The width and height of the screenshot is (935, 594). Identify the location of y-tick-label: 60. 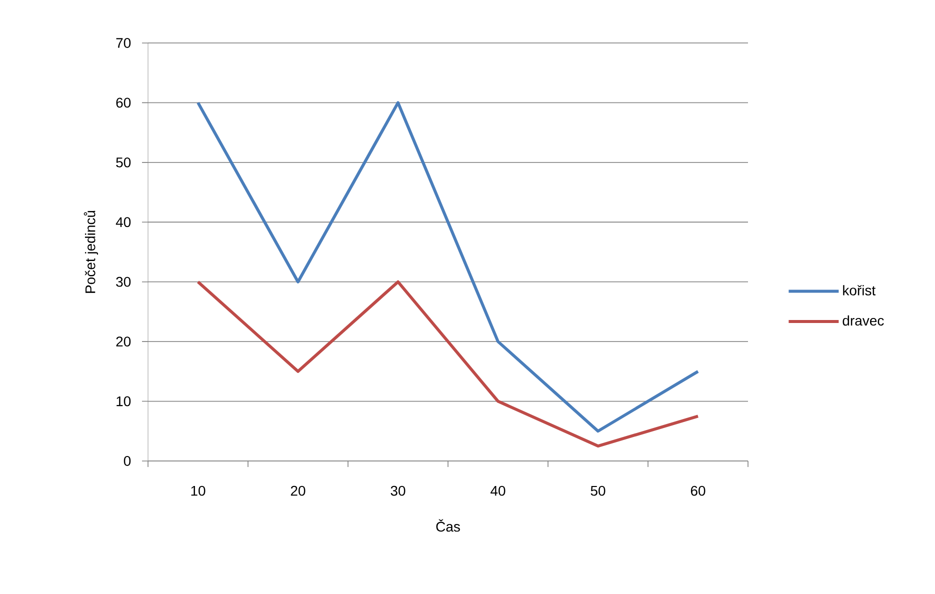
(123, 103).